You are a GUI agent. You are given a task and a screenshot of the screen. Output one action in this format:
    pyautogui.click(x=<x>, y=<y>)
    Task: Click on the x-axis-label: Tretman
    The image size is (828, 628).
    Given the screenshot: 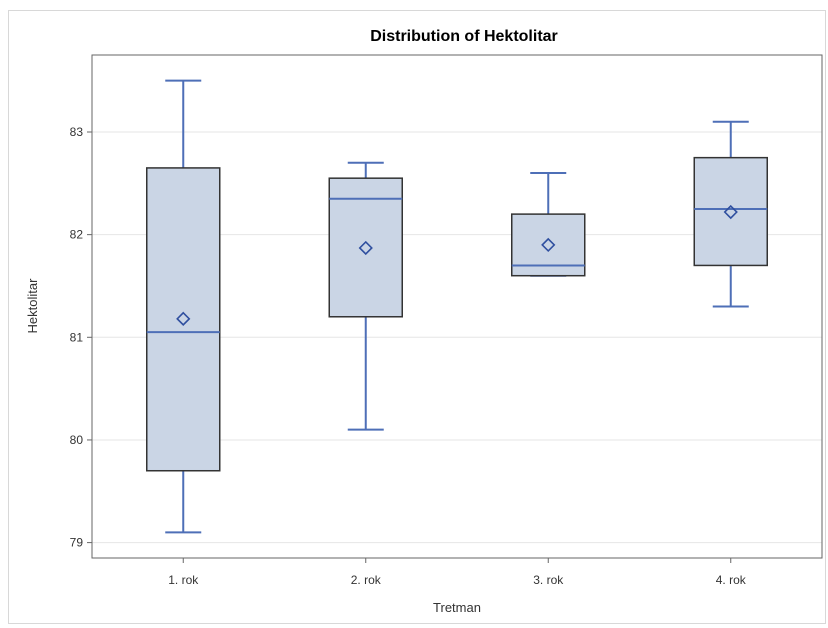 What is the action you would take?
    pyautogui.click(x=457, y=607)
    